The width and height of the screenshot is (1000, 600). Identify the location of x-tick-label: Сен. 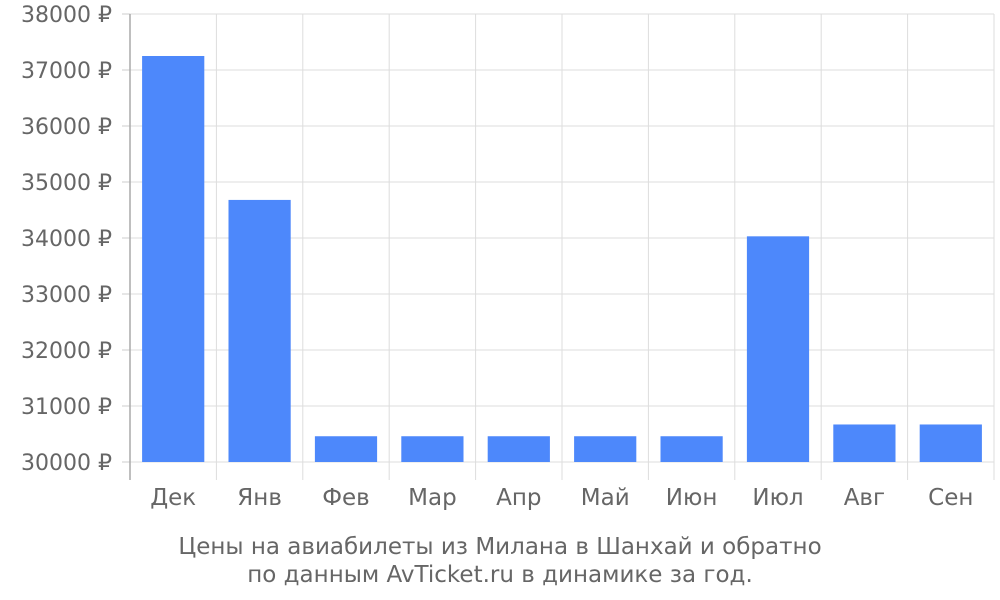
(950, 498).